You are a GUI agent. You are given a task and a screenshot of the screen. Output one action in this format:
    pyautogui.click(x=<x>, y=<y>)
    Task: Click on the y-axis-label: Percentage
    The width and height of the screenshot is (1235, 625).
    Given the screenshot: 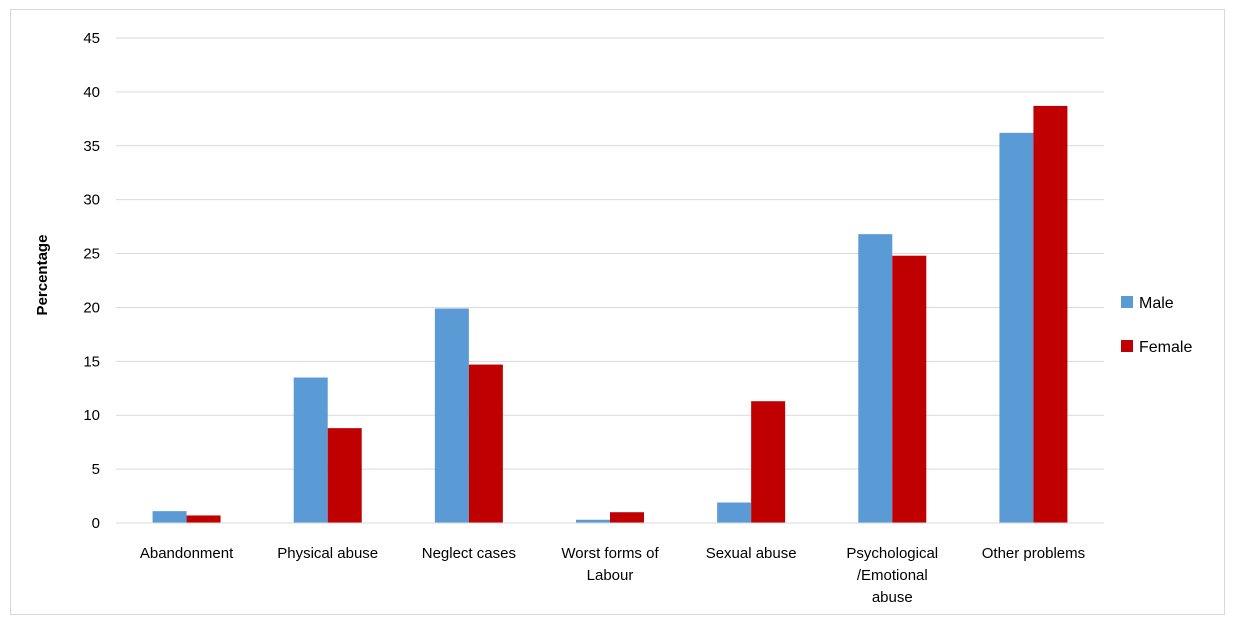 What is the action you would take?
    pyautogui.click(x=42, y=275)
    